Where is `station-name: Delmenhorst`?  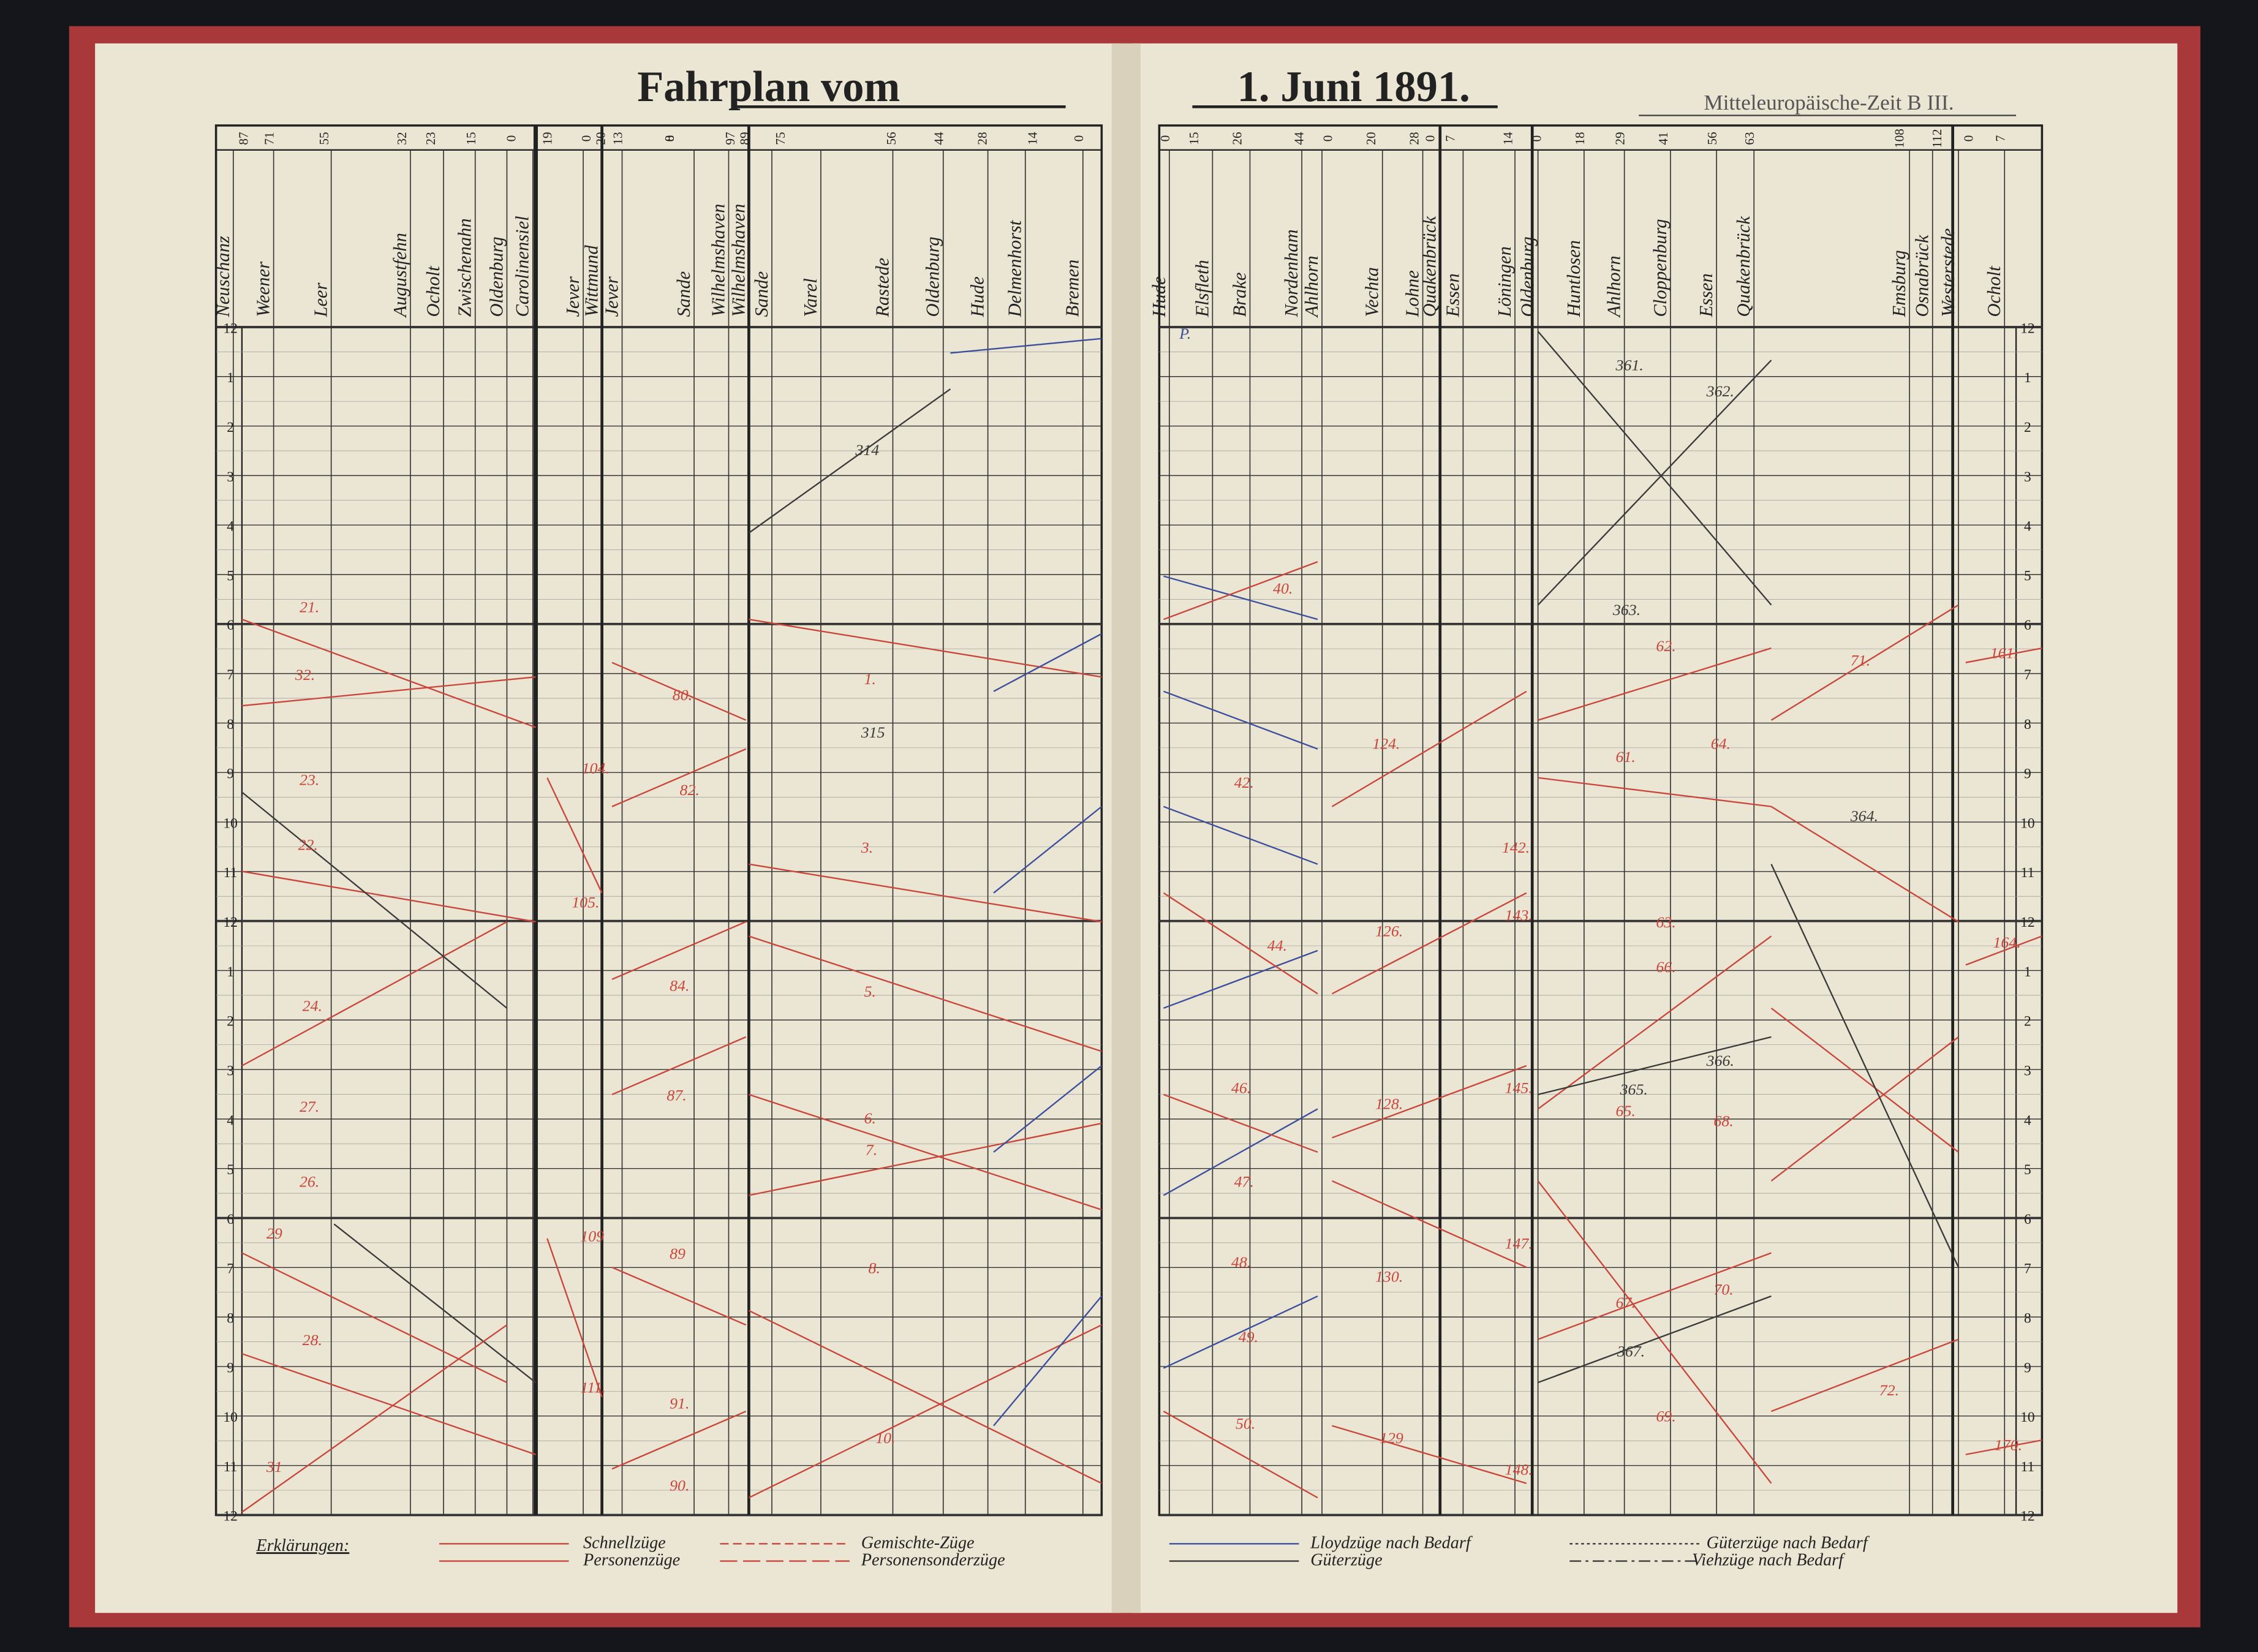
station-name: Delmenhorst is located at coordinates (1015, 268).